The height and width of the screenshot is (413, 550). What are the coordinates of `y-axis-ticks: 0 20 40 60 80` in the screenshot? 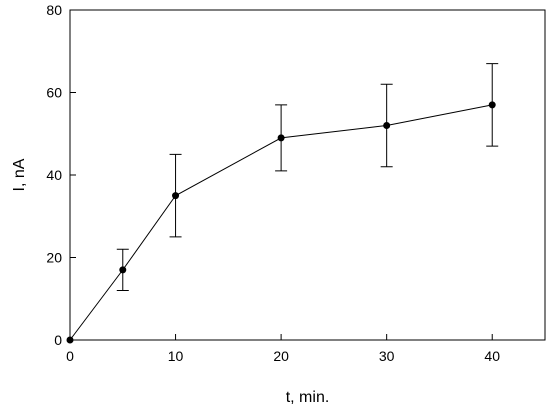 It's located at (61, 175).